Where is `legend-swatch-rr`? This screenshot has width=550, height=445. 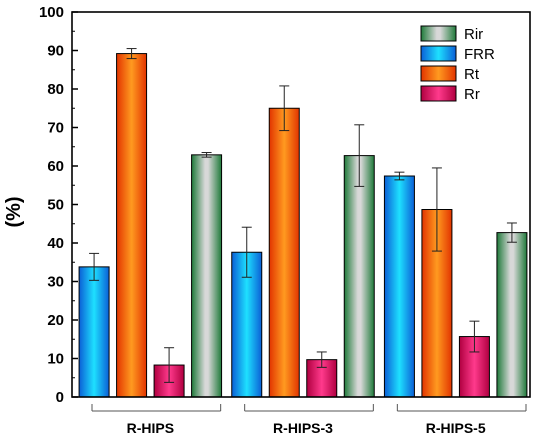
legend-swatch-rr is located at coordinates (438, 93).